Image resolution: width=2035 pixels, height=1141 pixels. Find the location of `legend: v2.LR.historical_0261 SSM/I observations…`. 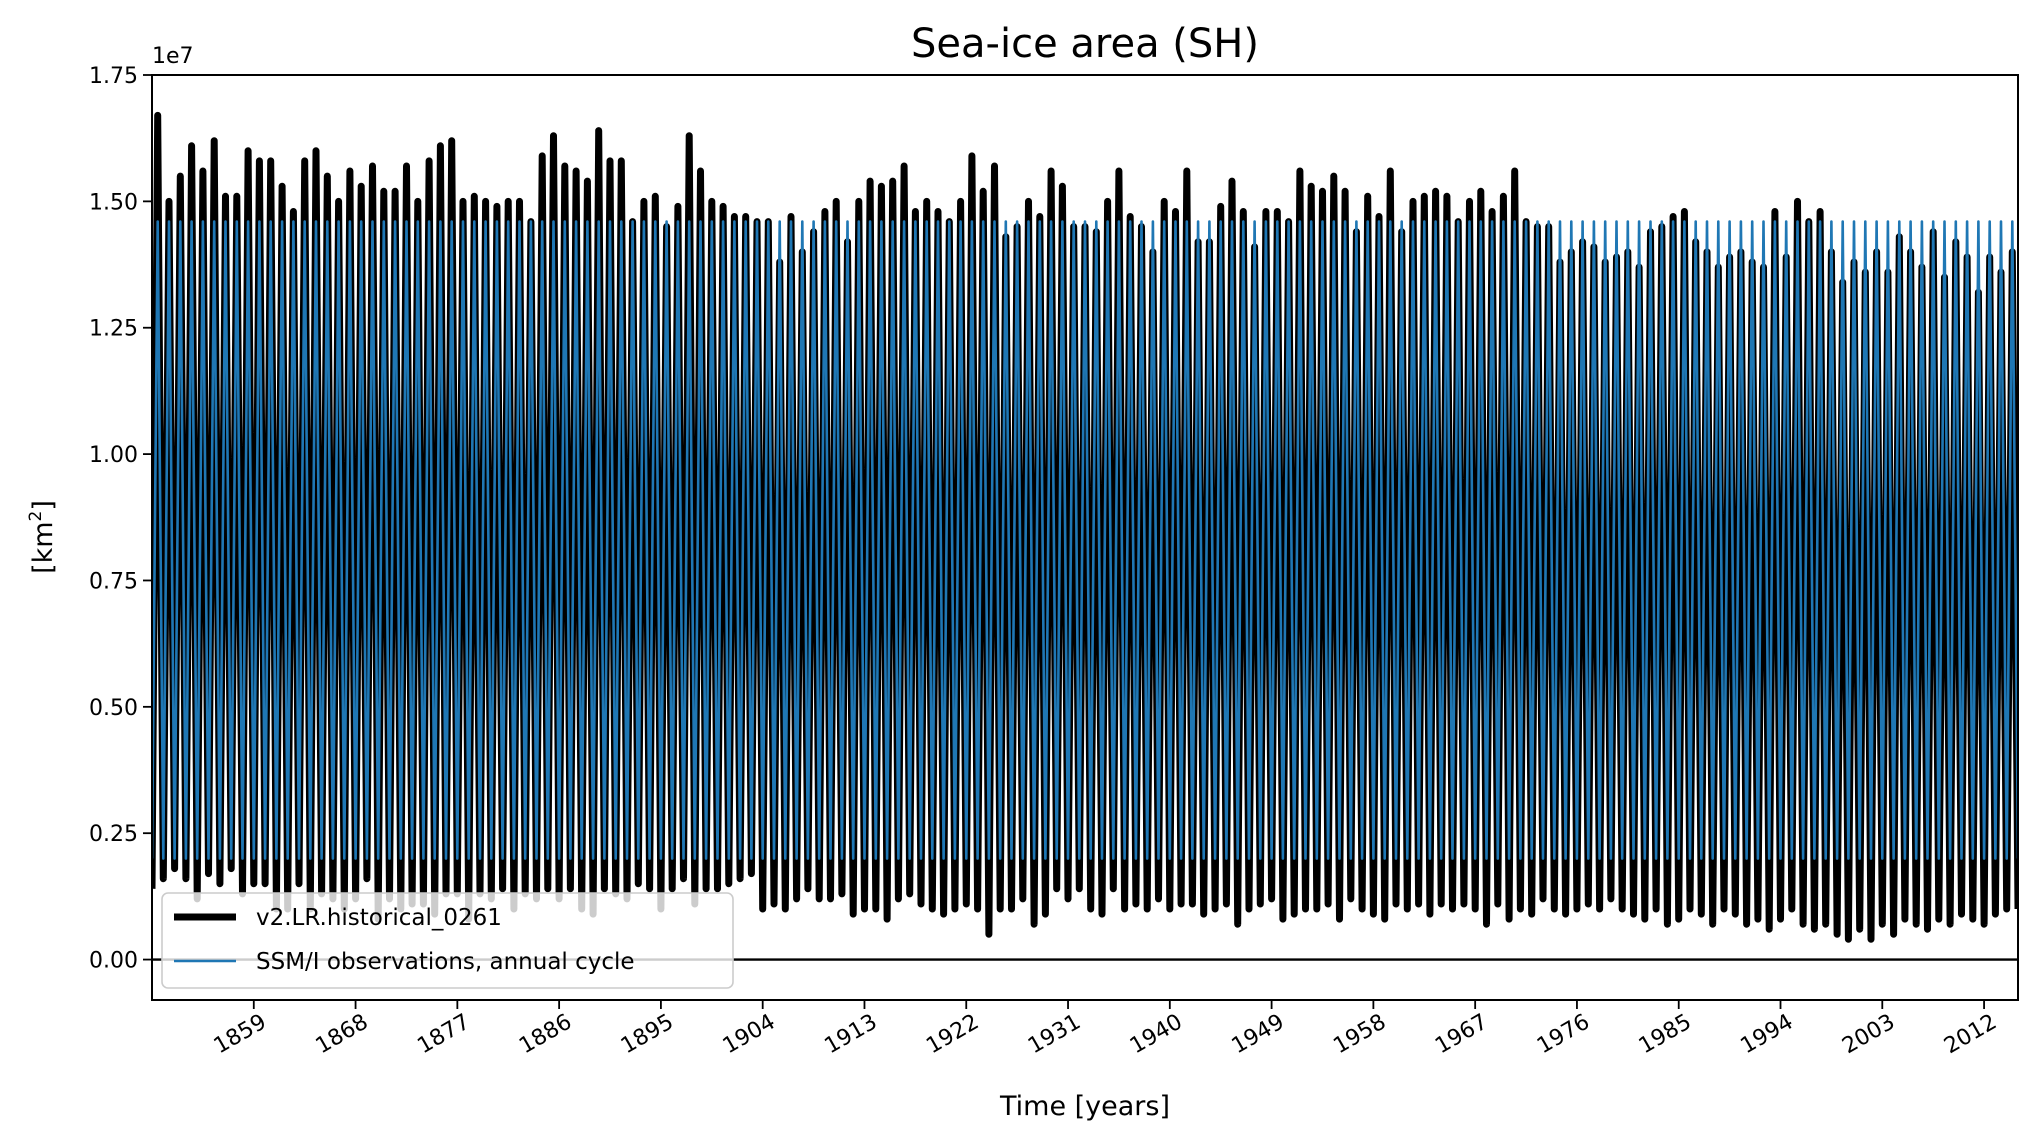

legend: v2.LR.historical_0261 SSM/I observations… is located at coordinates (447, 940).